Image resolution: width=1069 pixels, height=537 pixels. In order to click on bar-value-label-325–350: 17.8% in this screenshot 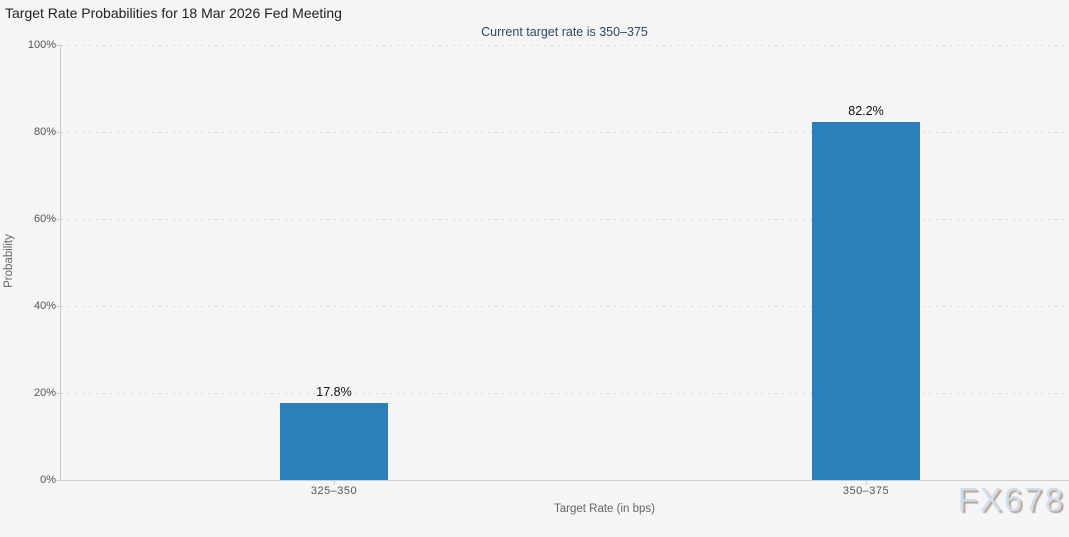, I will do `click(334, 391)`.